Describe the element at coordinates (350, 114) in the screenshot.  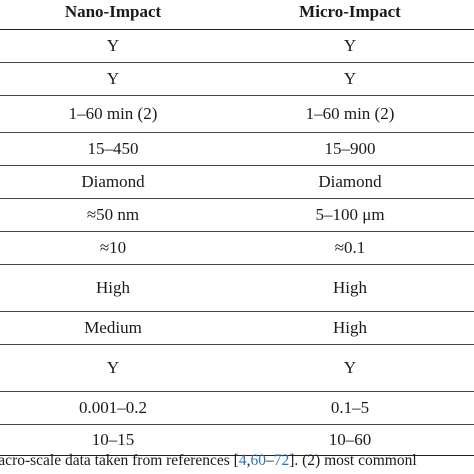
I see `cell-micro: 1–60 min (2)` at that location.